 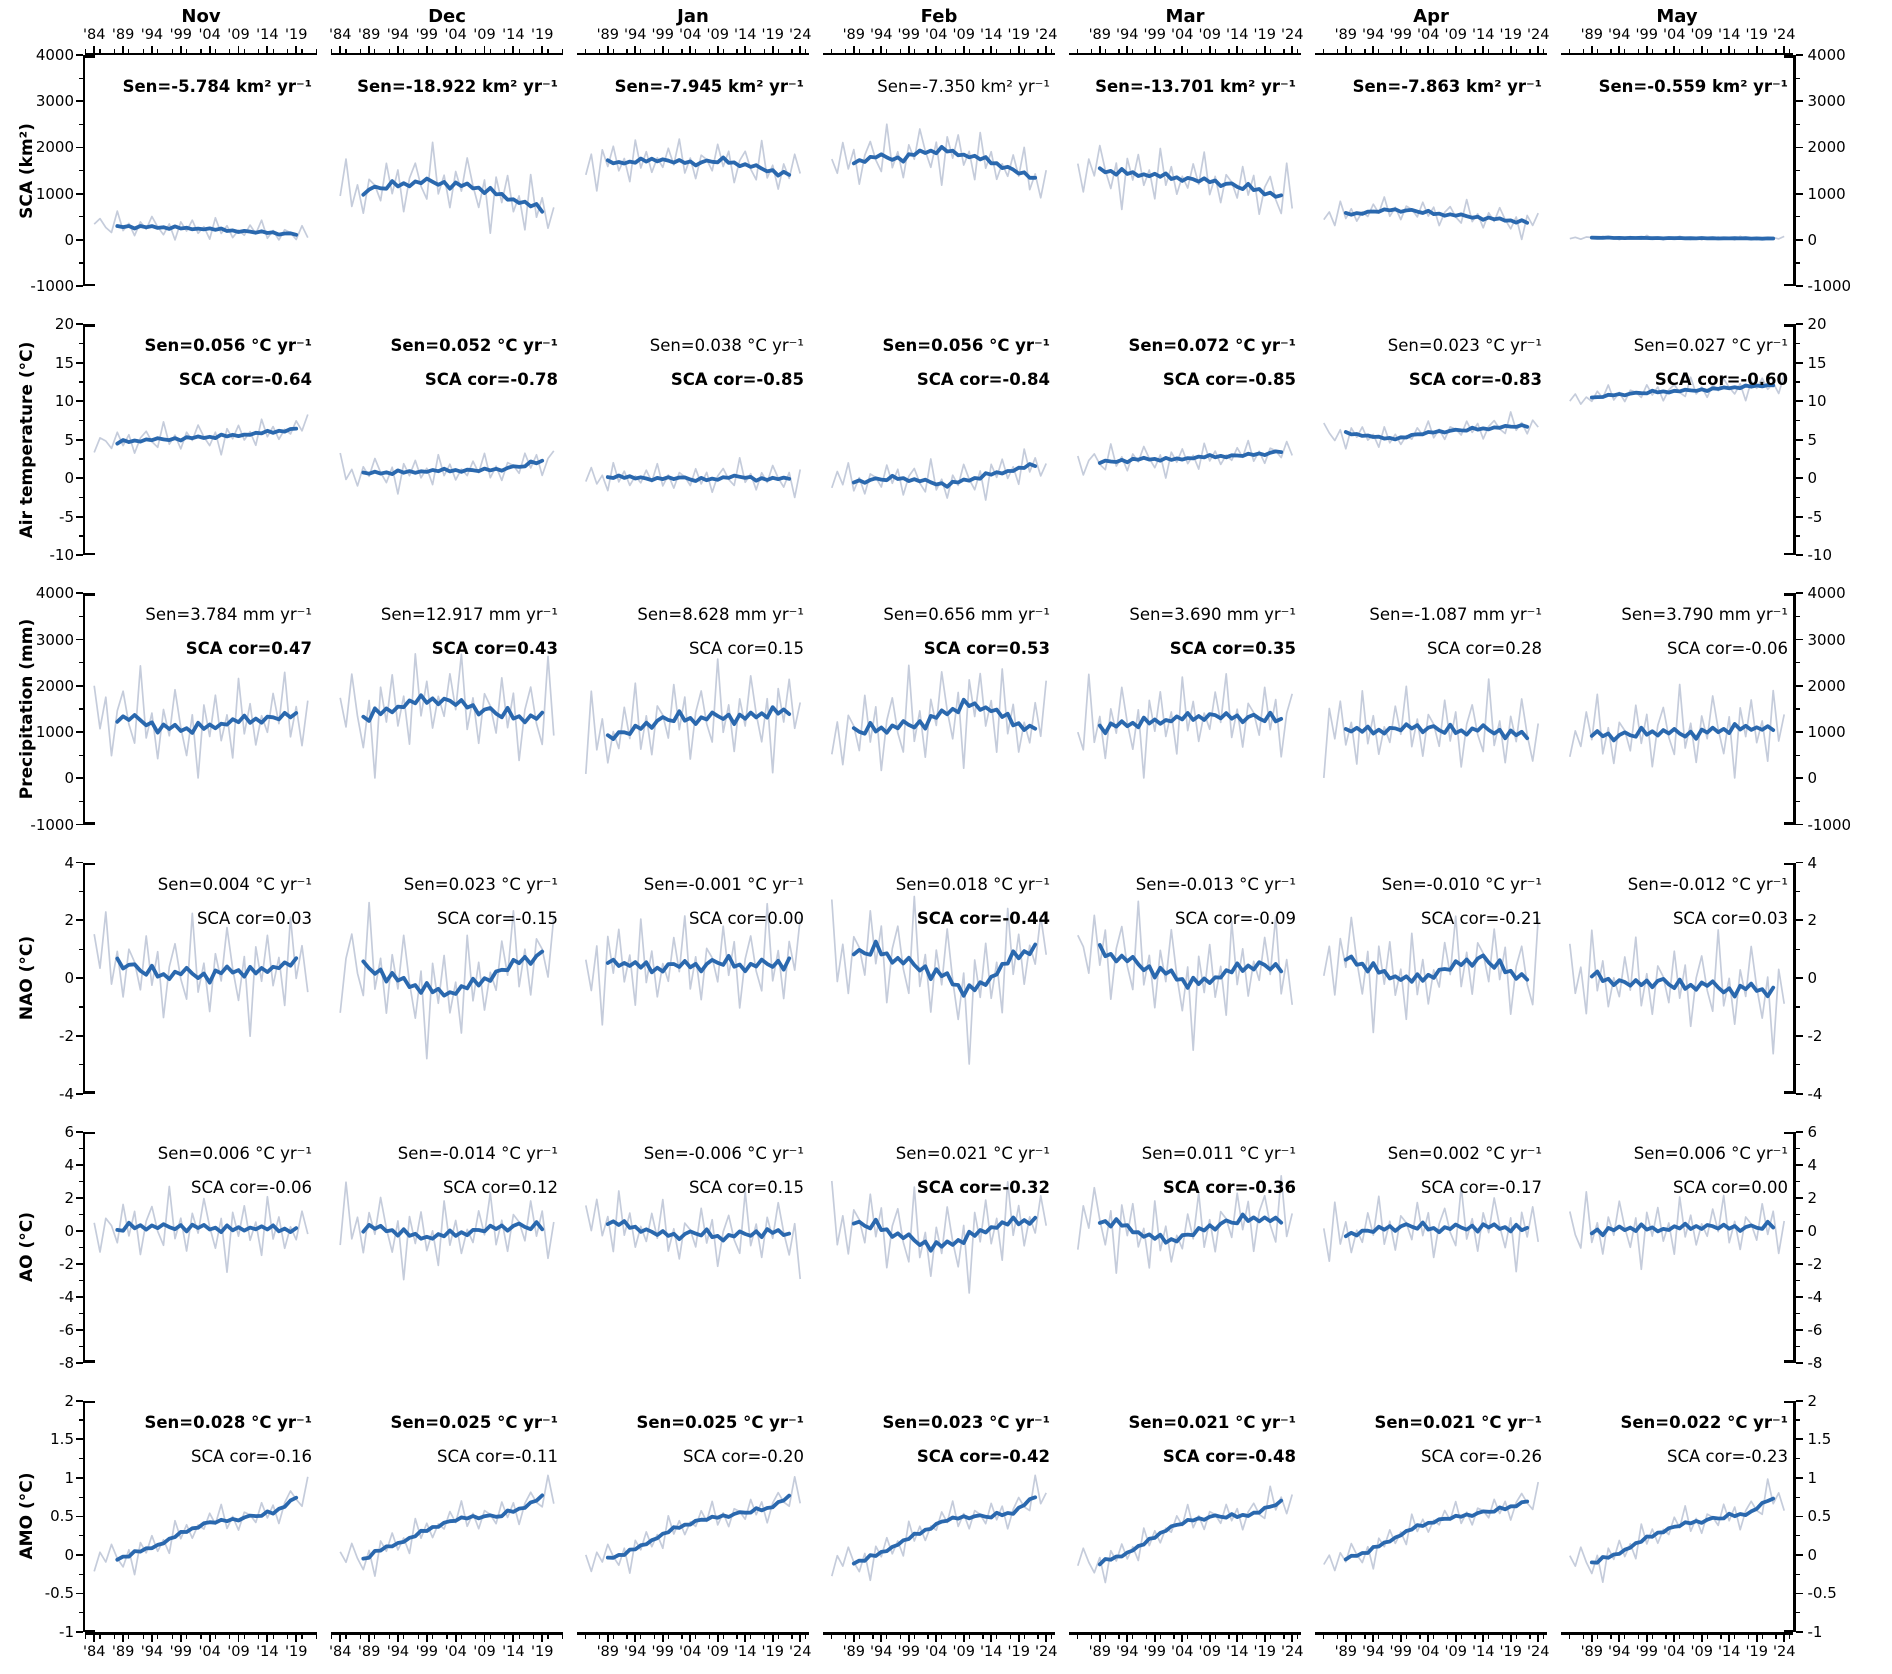 I want to click on row-label-sca: SCA (km²), so click(x=27, y=170).